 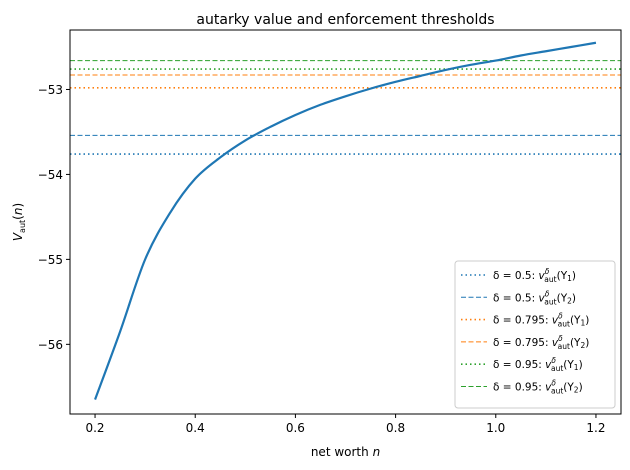 What do you see at coordinates (50, 260) in the screenshot?
I see `y-tick-label: −55` at bounding box center [50, 260].